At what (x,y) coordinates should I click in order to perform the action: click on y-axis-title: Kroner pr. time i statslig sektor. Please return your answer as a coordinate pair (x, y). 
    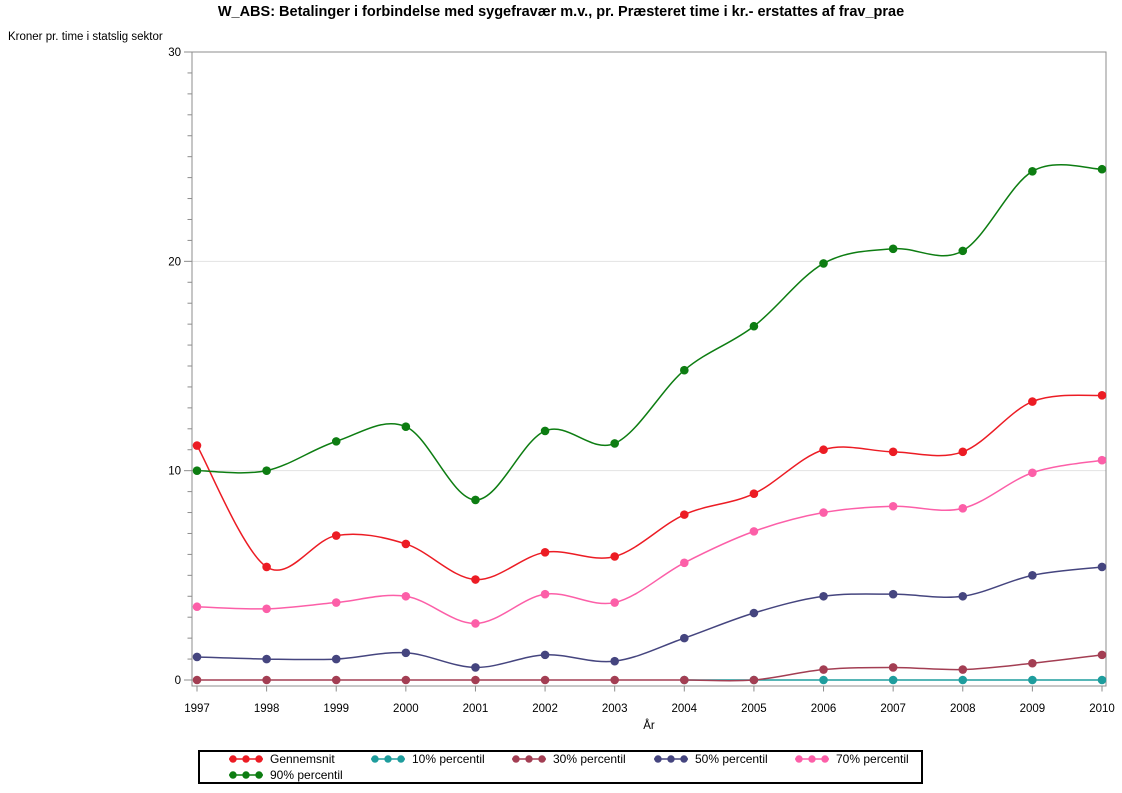
    Looking at the image, I should click on (85, 37).